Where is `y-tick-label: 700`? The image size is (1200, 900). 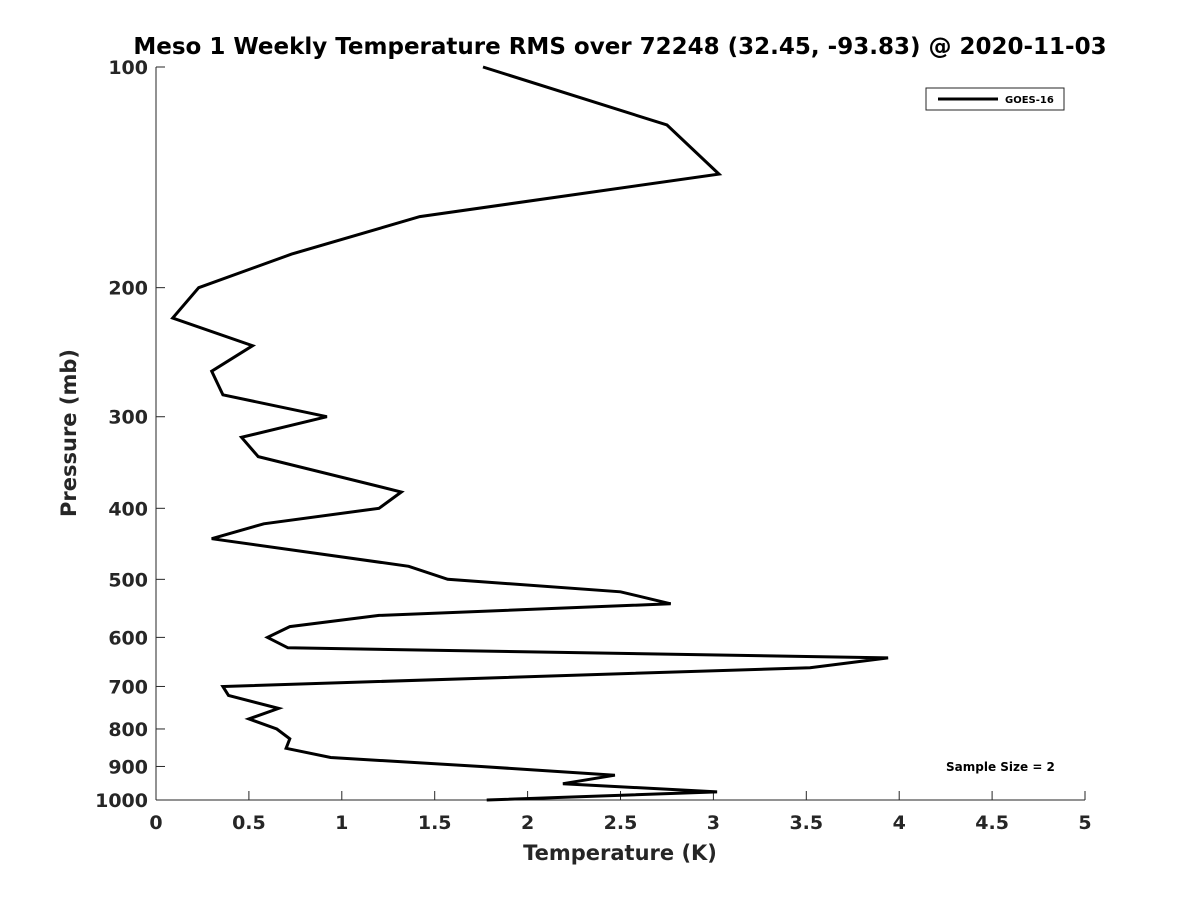
y-tick-label: 700 is located at coordinates (128, 687).